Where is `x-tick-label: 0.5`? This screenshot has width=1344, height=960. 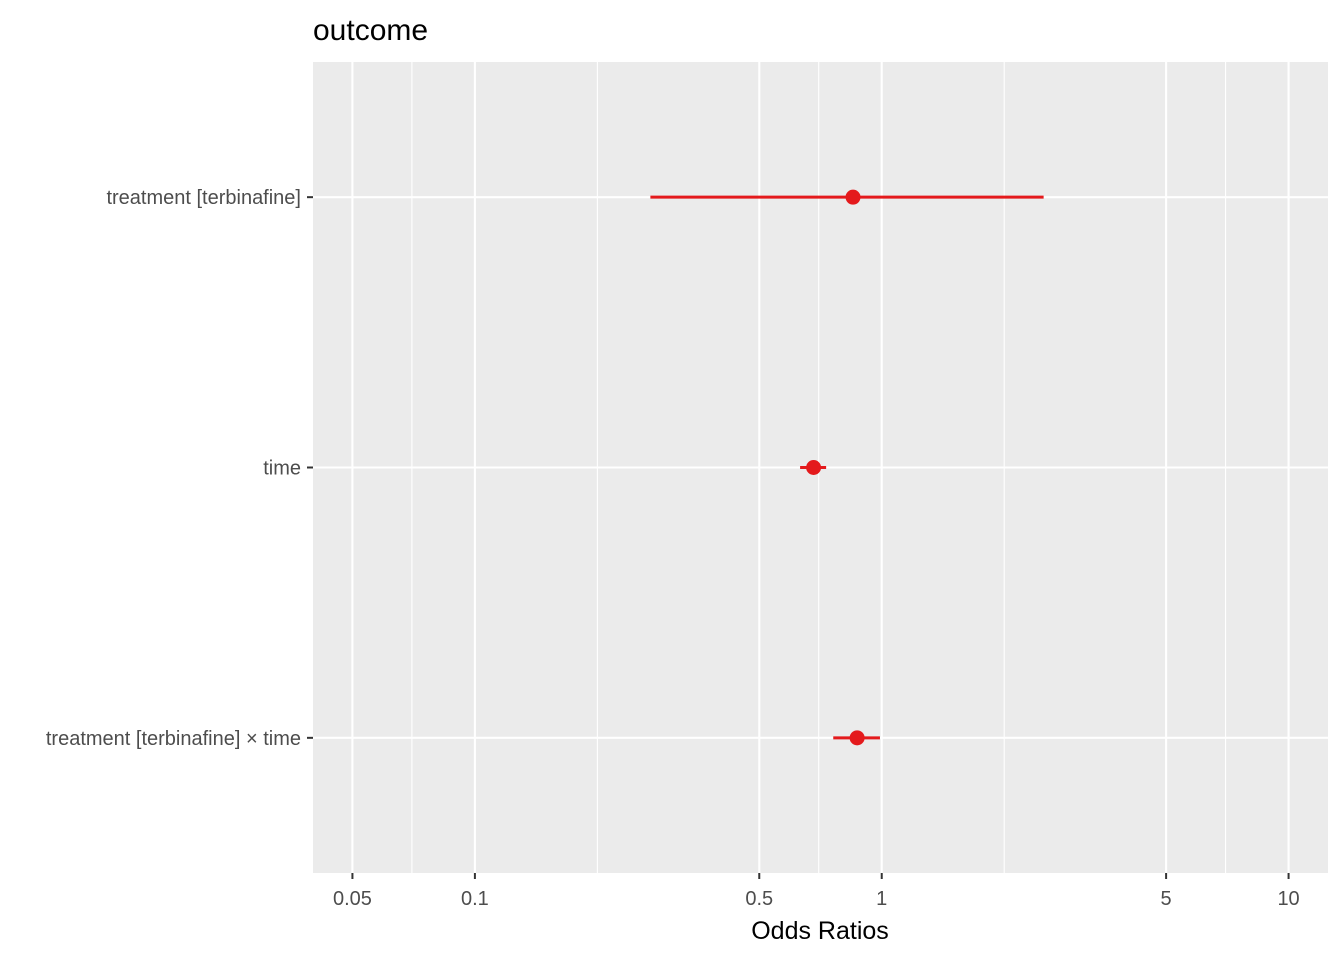
x-tick-label: 0.5 is located at coordinates (759, 899).